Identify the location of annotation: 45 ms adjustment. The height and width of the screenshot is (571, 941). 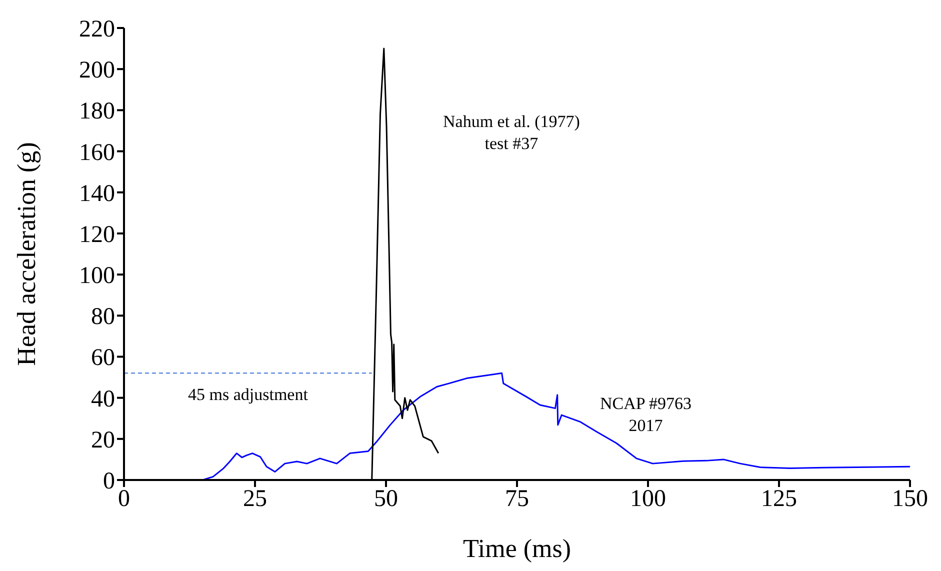
(248, 395).